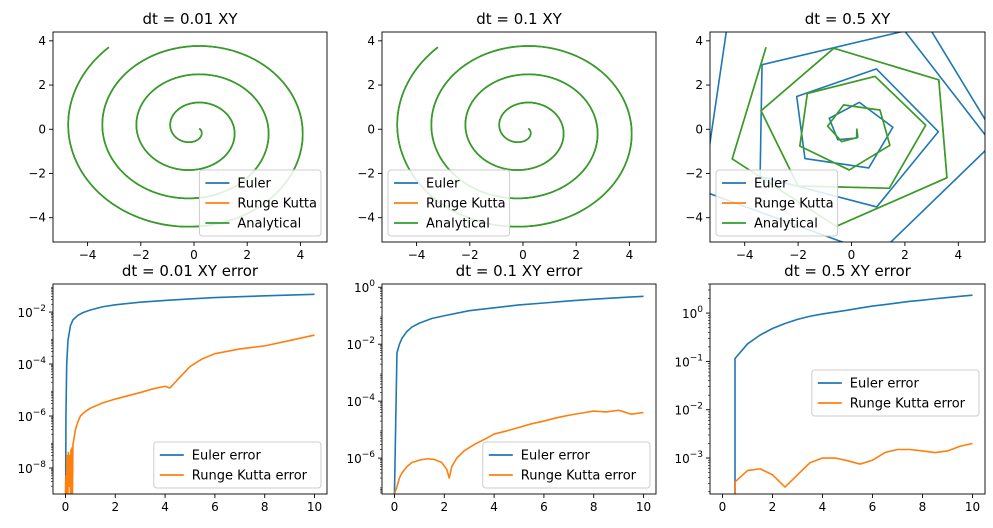 The image size is (993, 528). What do you see at coordinates (848, 19) in the screenshot?
I see `subplot-title: dt = 0.5 XY` at bounding box center [848, 19].